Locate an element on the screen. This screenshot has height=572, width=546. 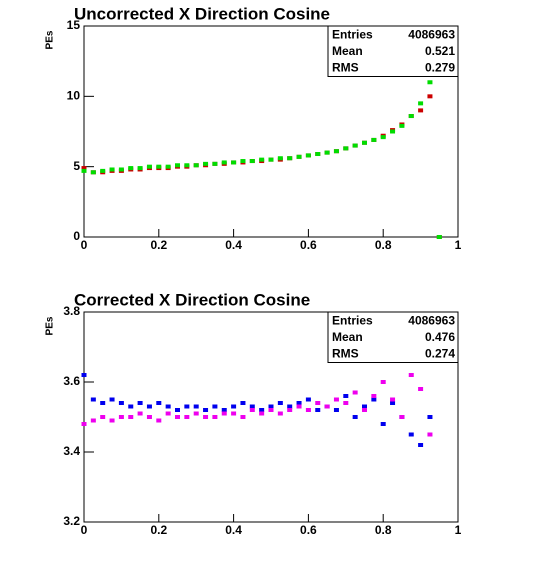
y-tick-label: 3.2 is located at coordinates (71, 521).